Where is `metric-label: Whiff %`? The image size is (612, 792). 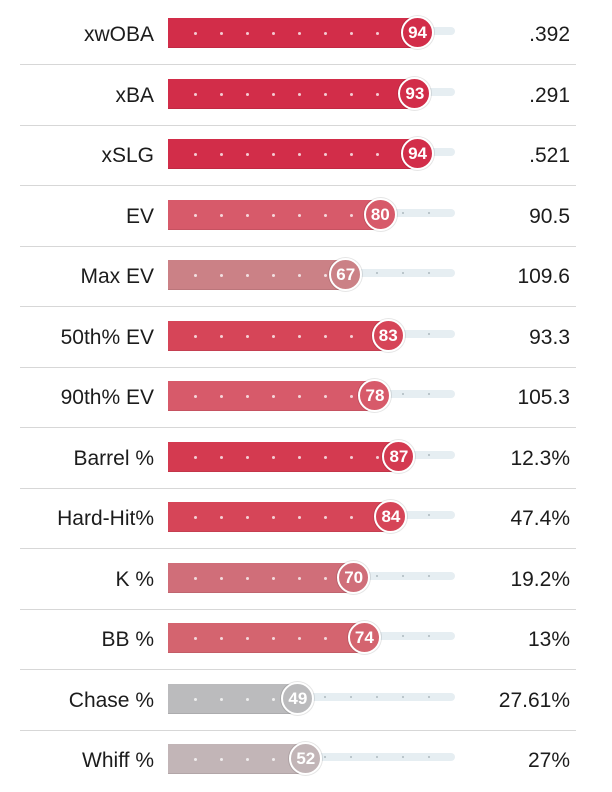 metric-label: Whiff % is located at coordinates (118, 760).